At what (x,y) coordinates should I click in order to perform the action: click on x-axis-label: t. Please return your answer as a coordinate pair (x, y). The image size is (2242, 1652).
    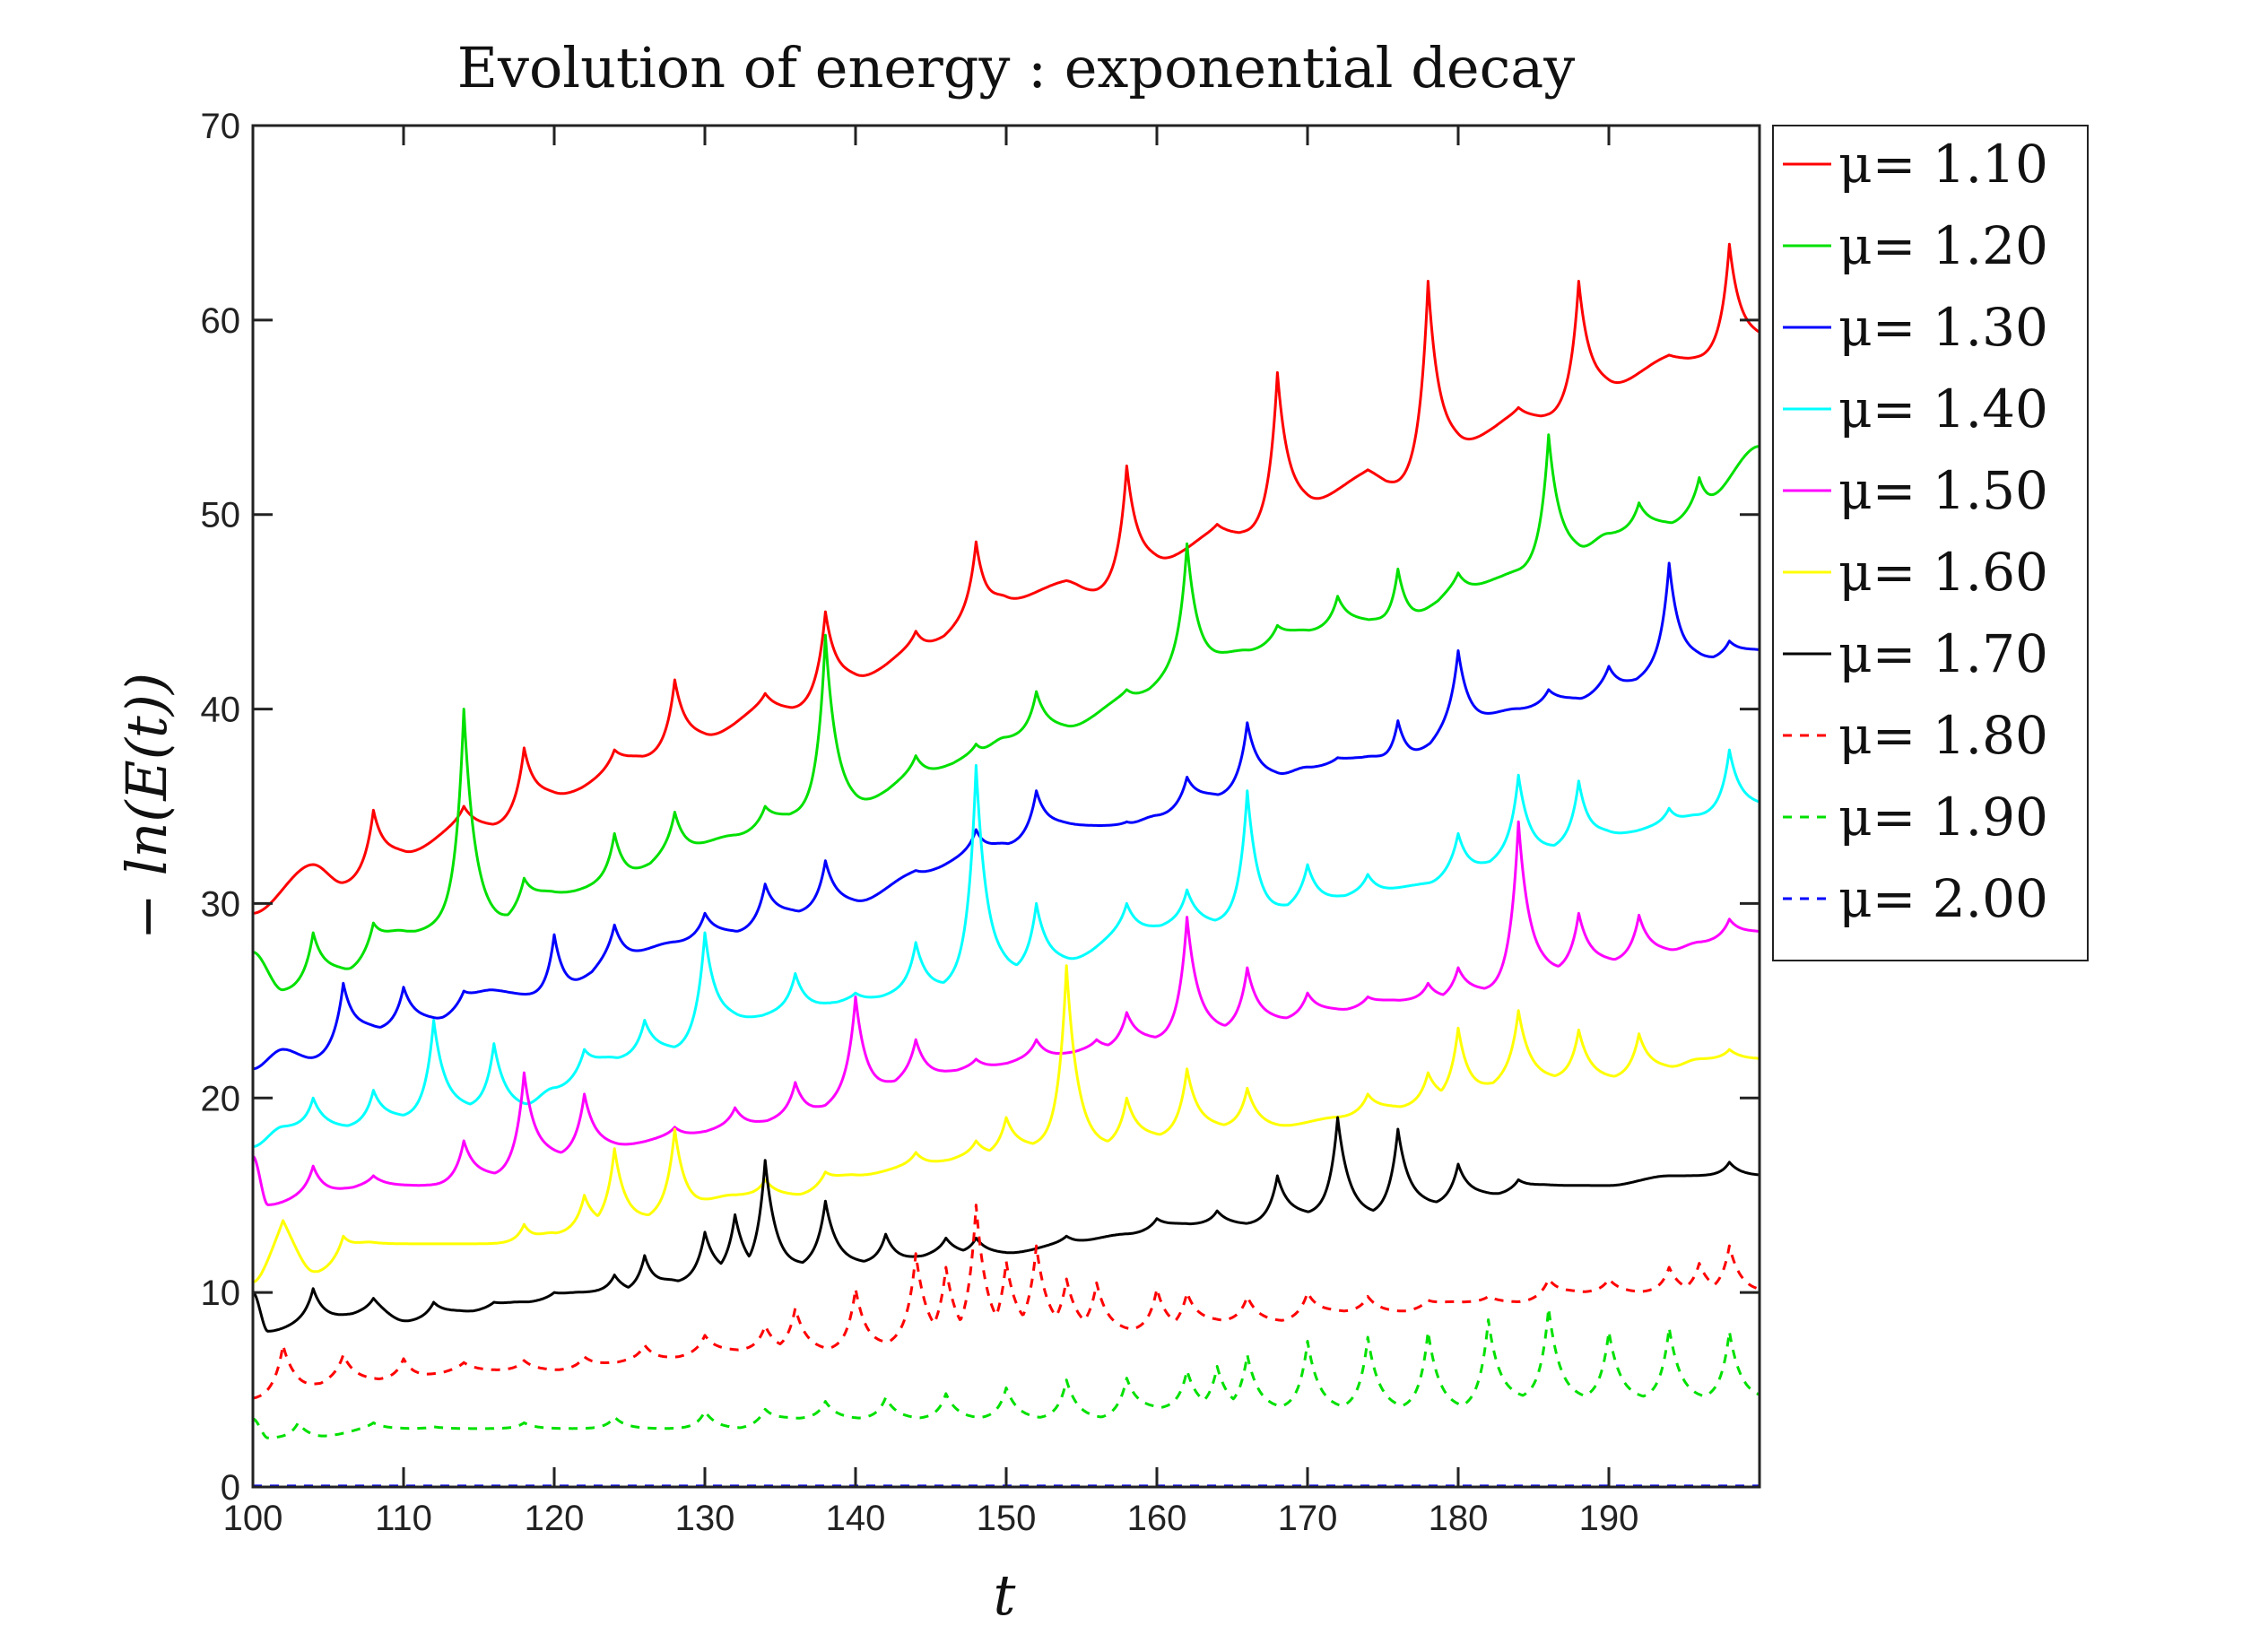
    Looking at the image, I should click on (1005, 1595).